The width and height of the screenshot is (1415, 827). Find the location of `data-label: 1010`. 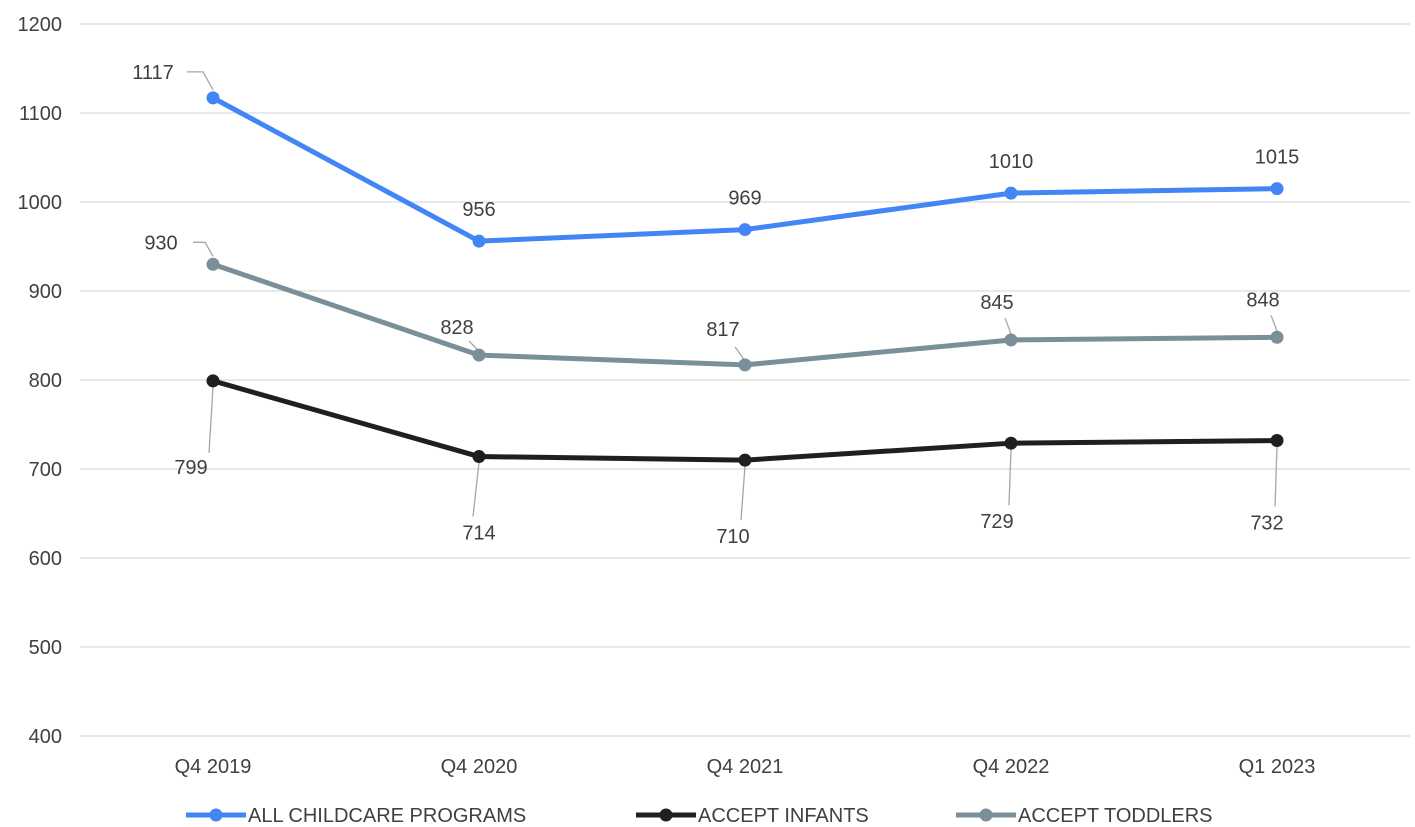

data-label: 1010 is located at coordinates (1011, 162).